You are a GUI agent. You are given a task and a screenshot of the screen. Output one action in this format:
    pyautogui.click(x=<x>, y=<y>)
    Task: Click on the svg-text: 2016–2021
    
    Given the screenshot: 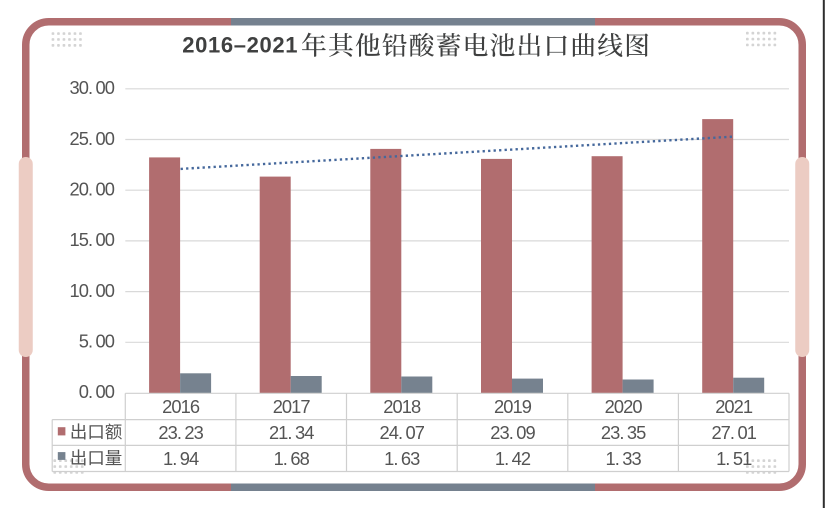 What is the action you would take?
    pyautogui.click(x=240, y=45)
    